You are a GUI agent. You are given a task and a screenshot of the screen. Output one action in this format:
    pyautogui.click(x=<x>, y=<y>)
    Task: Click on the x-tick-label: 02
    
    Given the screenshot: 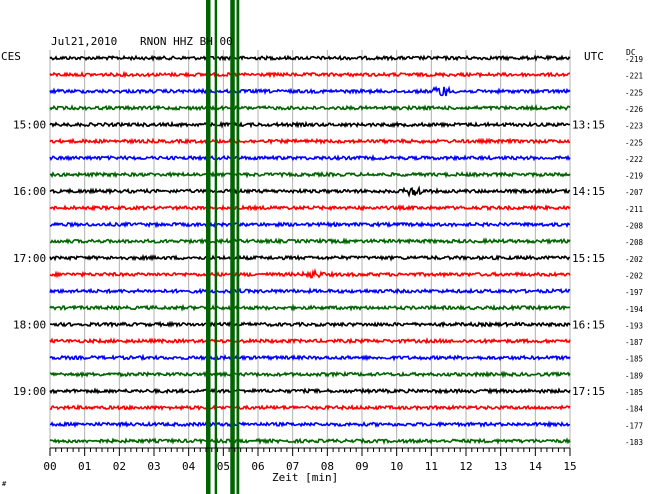 What is the action you would take?
    pyautogui.click(x=119, y=466)
    